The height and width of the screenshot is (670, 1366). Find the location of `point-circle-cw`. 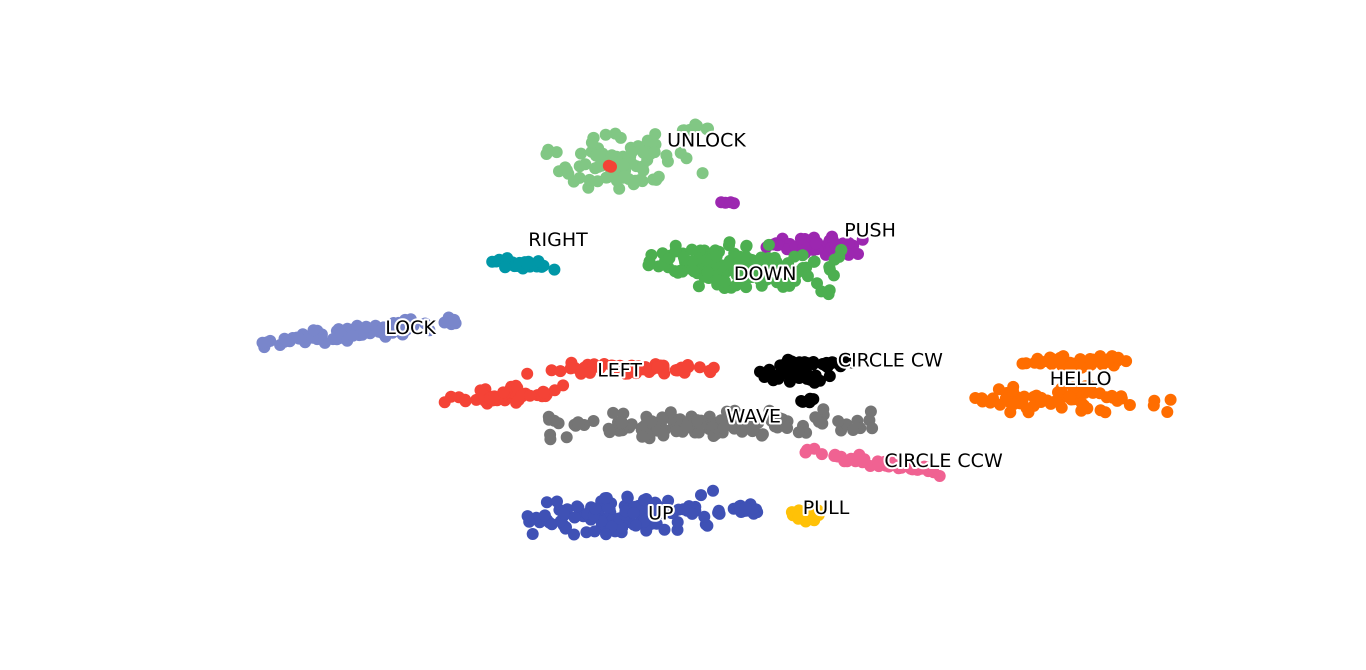

point-circle-cw is located at coordinates (795, 366).